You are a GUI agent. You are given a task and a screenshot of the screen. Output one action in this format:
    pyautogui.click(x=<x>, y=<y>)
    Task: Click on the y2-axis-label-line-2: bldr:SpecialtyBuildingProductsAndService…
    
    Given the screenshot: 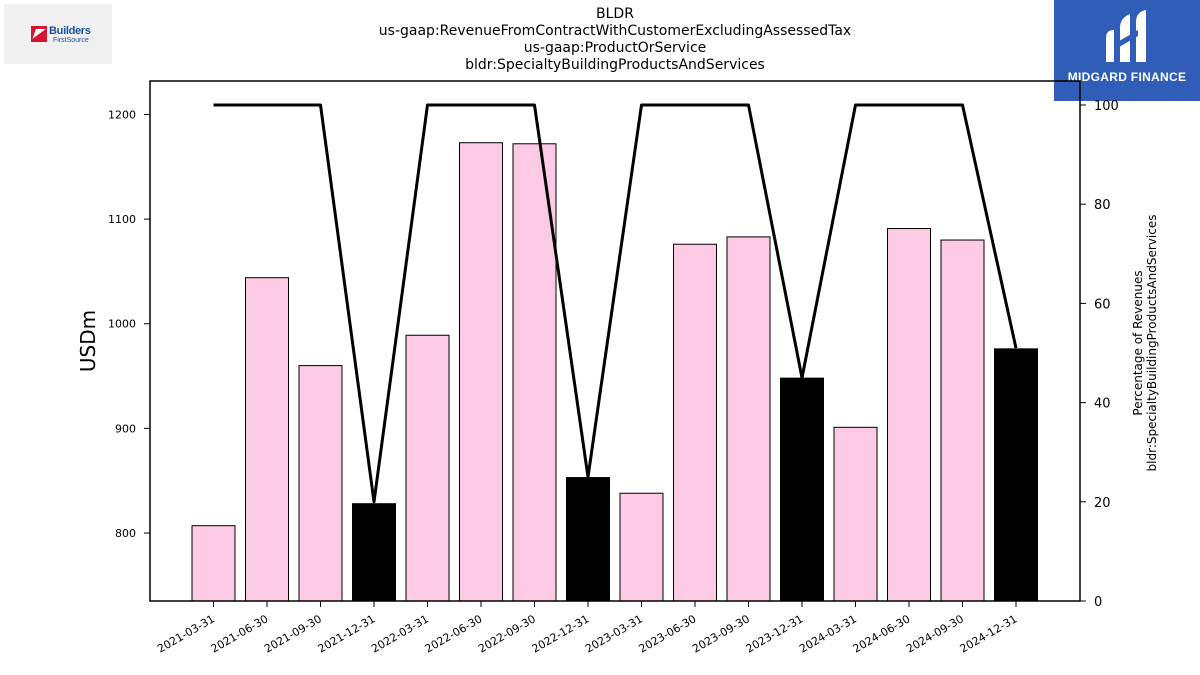 What is the action you would take?
    pyautogui.click(x=1152, y=343)
    